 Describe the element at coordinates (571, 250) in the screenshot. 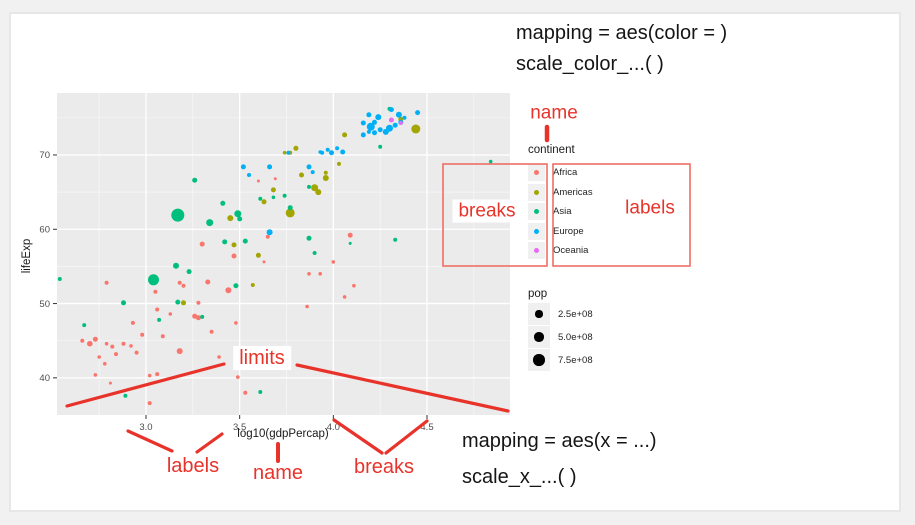

I see `legend-label: Oceania` at that location.